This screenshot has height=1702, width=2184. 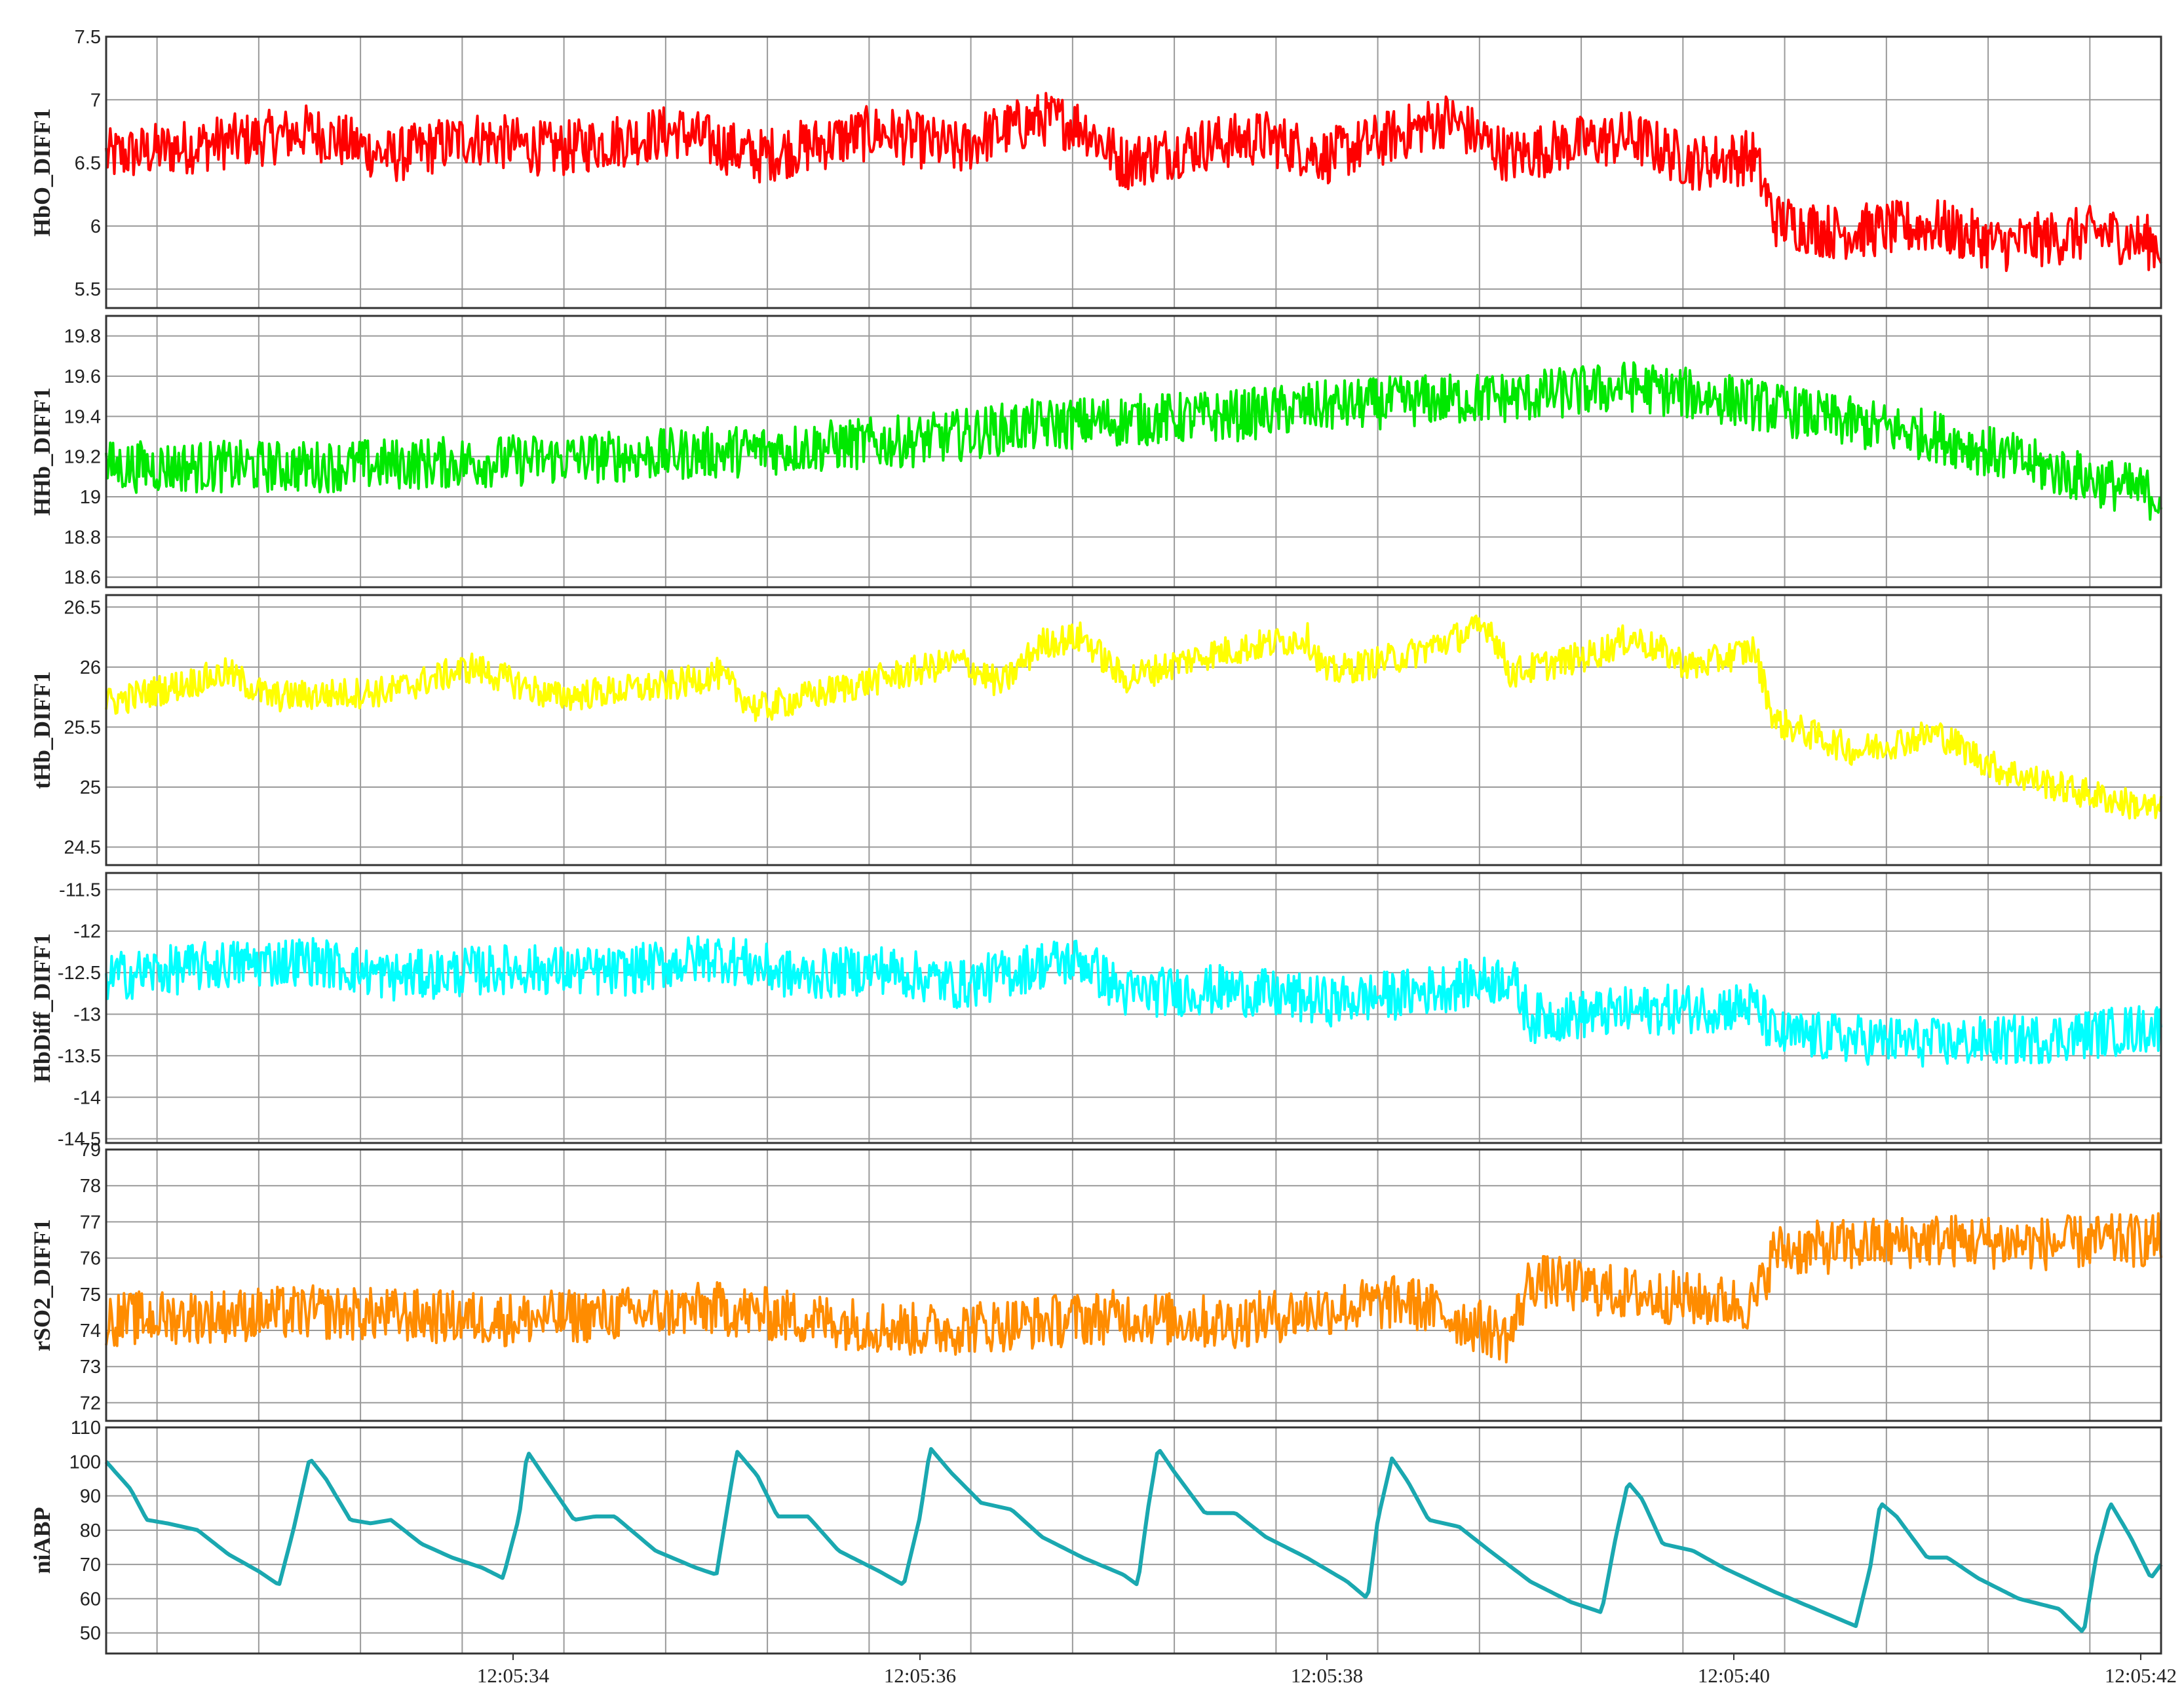 I want to click on y-tick-label: 18.6, so click(x=82, y=578).